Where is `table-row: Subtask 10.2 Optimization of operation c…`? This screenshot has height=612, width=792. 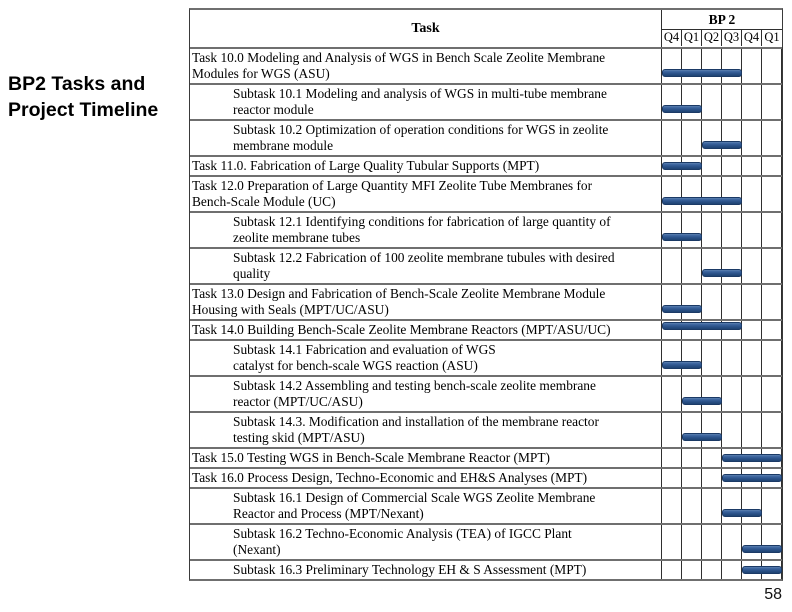
table-row: Subtask 10.2 Optimization of operation c… is located at coordinates (486, 137).